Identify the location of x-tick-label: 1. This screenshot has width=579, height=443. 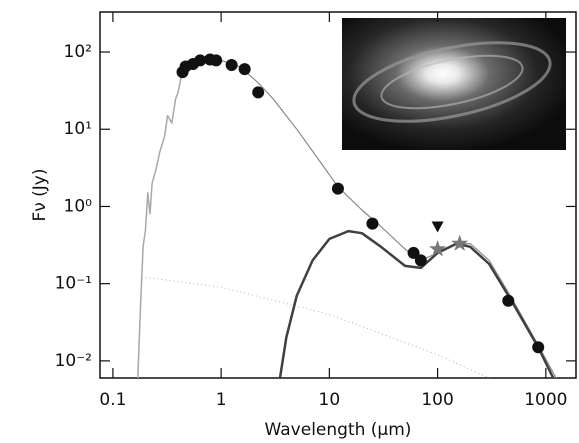
(221, 400).